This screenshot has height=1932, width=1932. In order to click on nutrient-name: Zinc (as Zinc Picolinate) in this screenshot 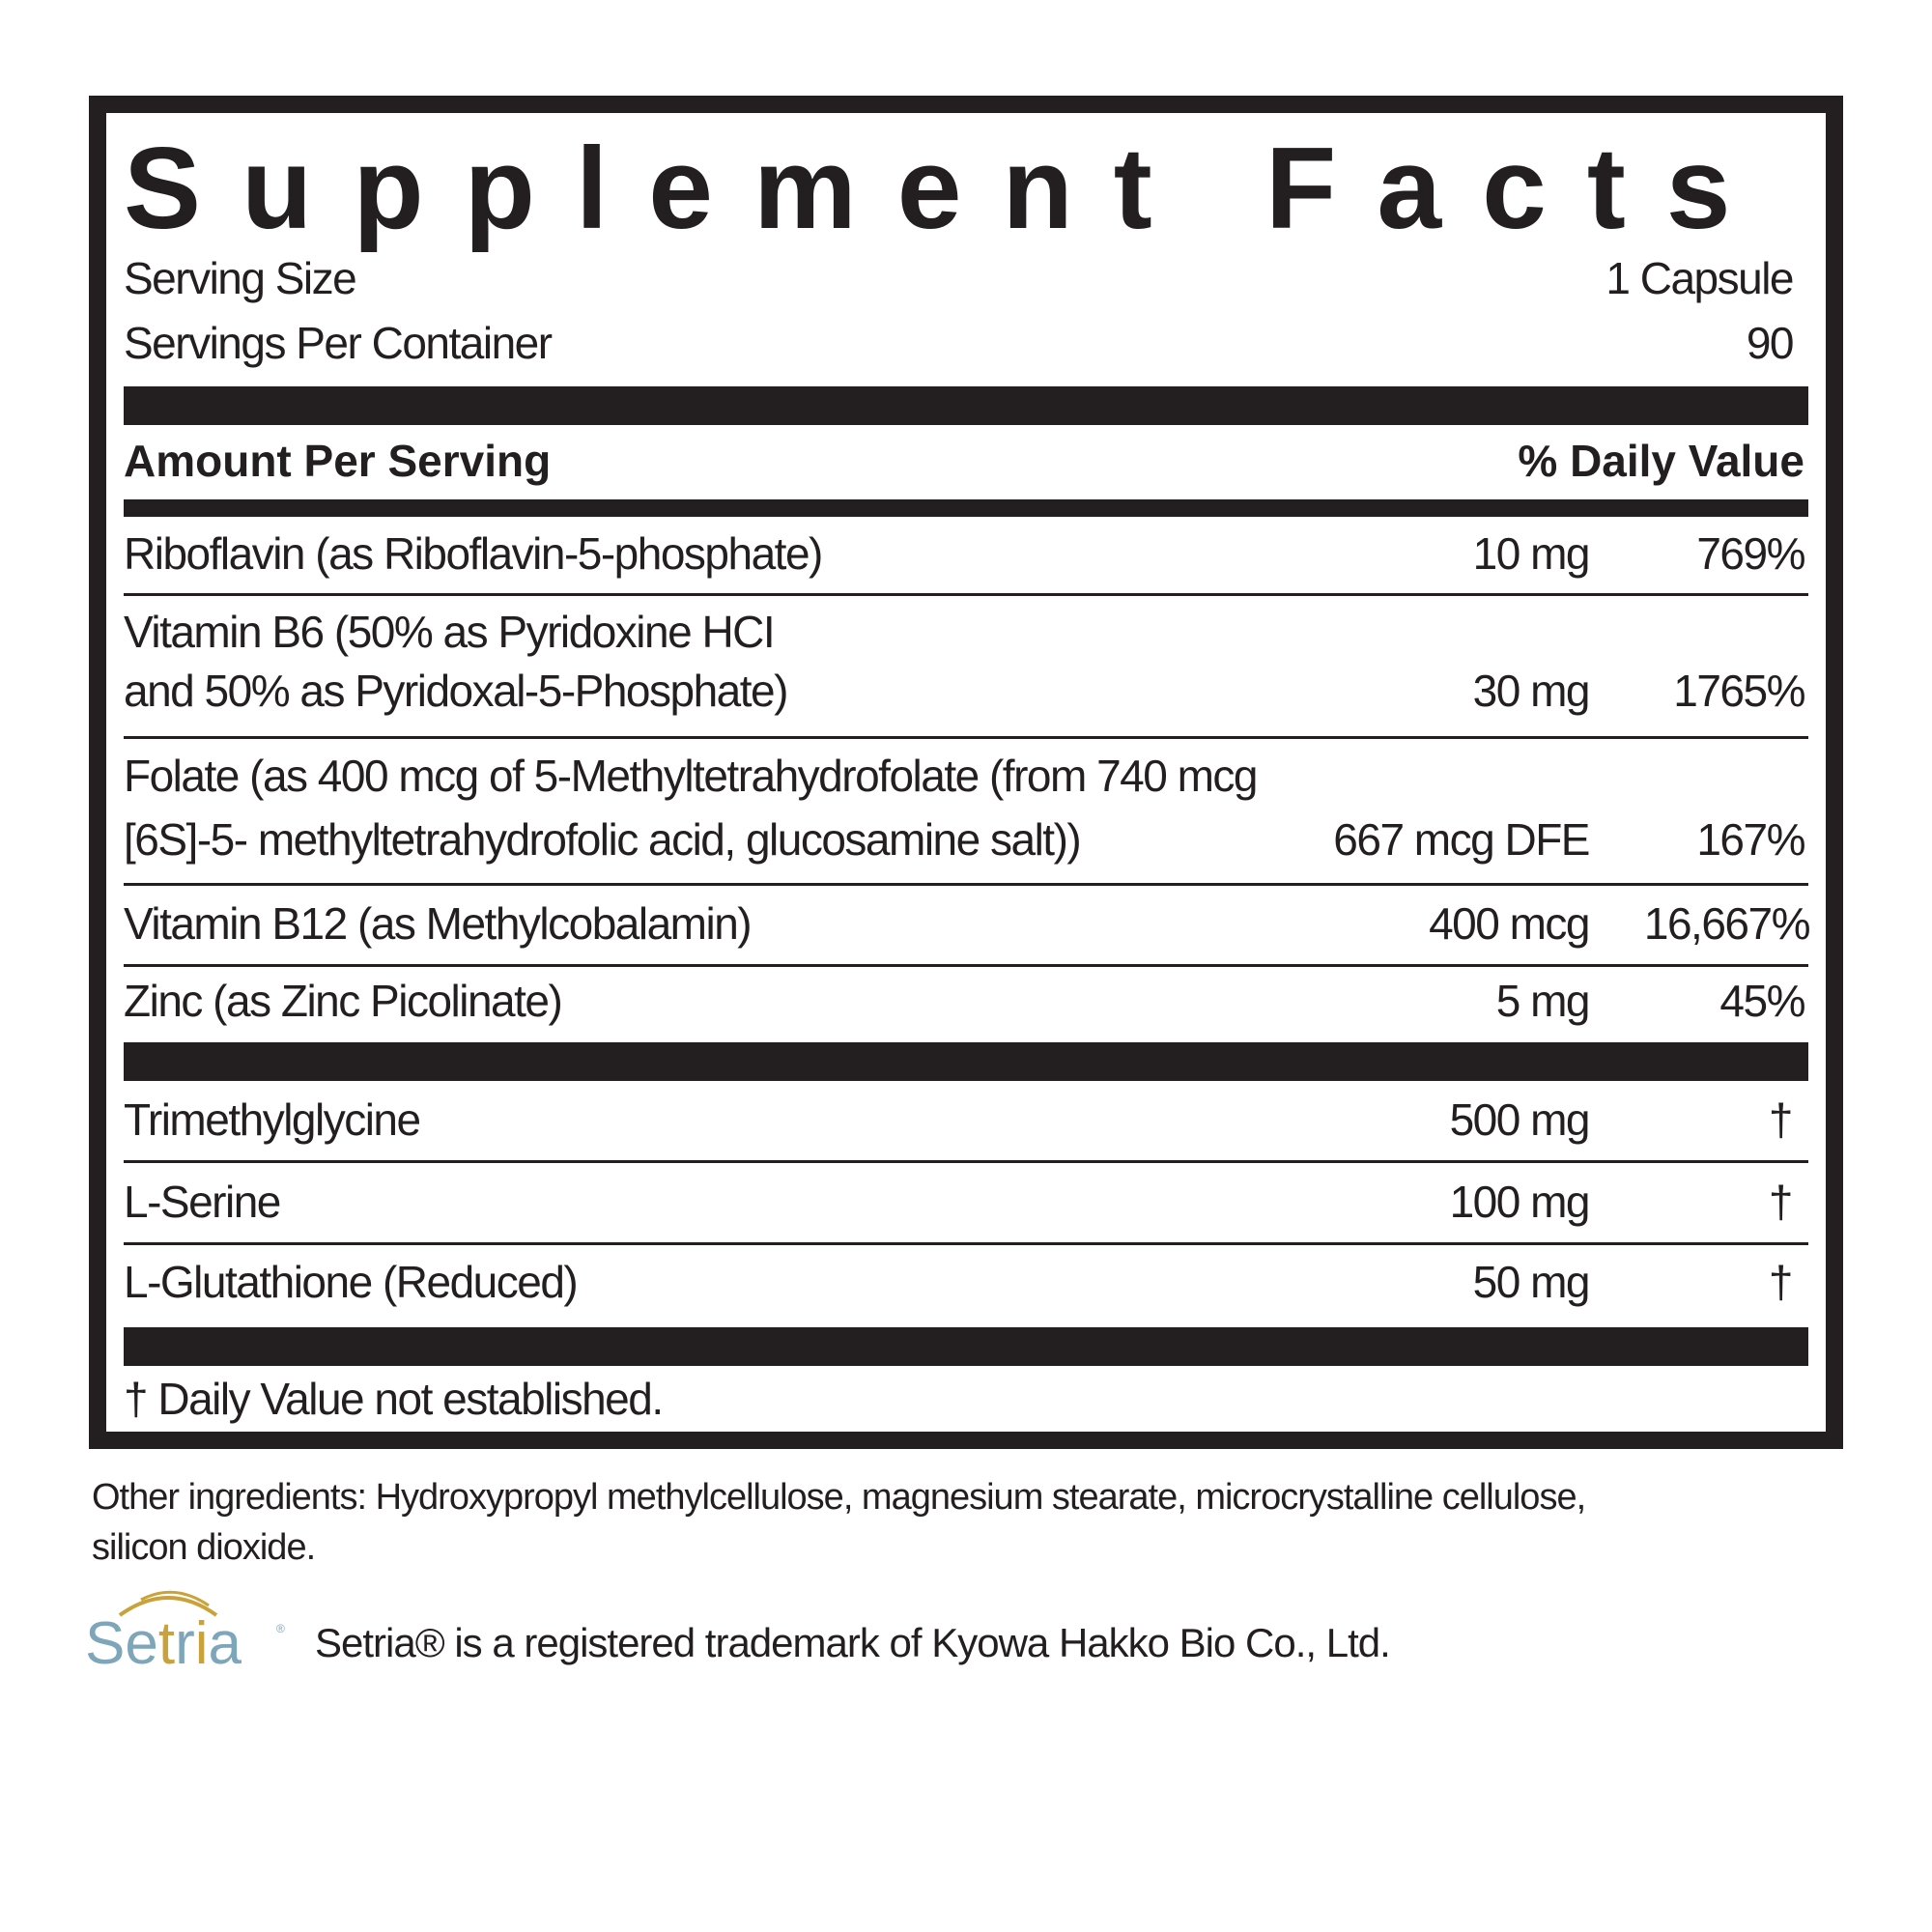, I will do `click(343, 1001)`.